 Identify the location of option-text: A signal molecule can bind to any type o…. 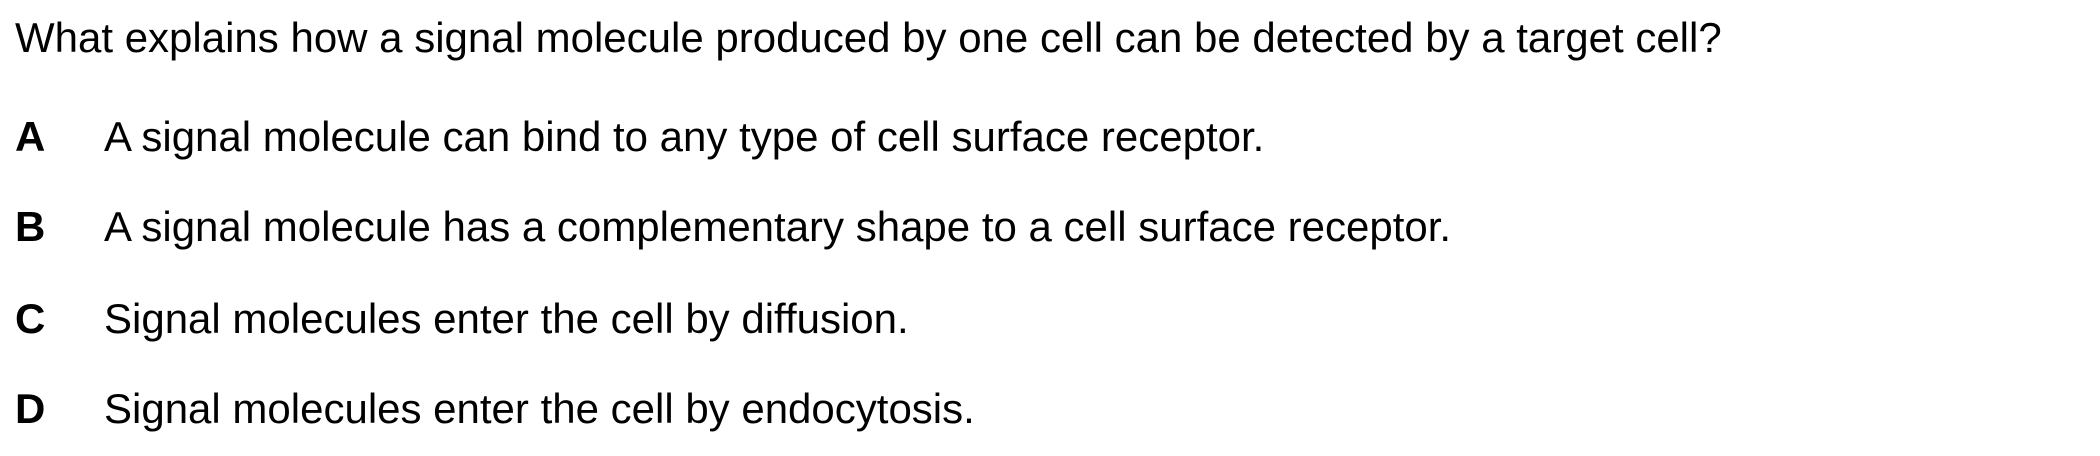
(684, 137).